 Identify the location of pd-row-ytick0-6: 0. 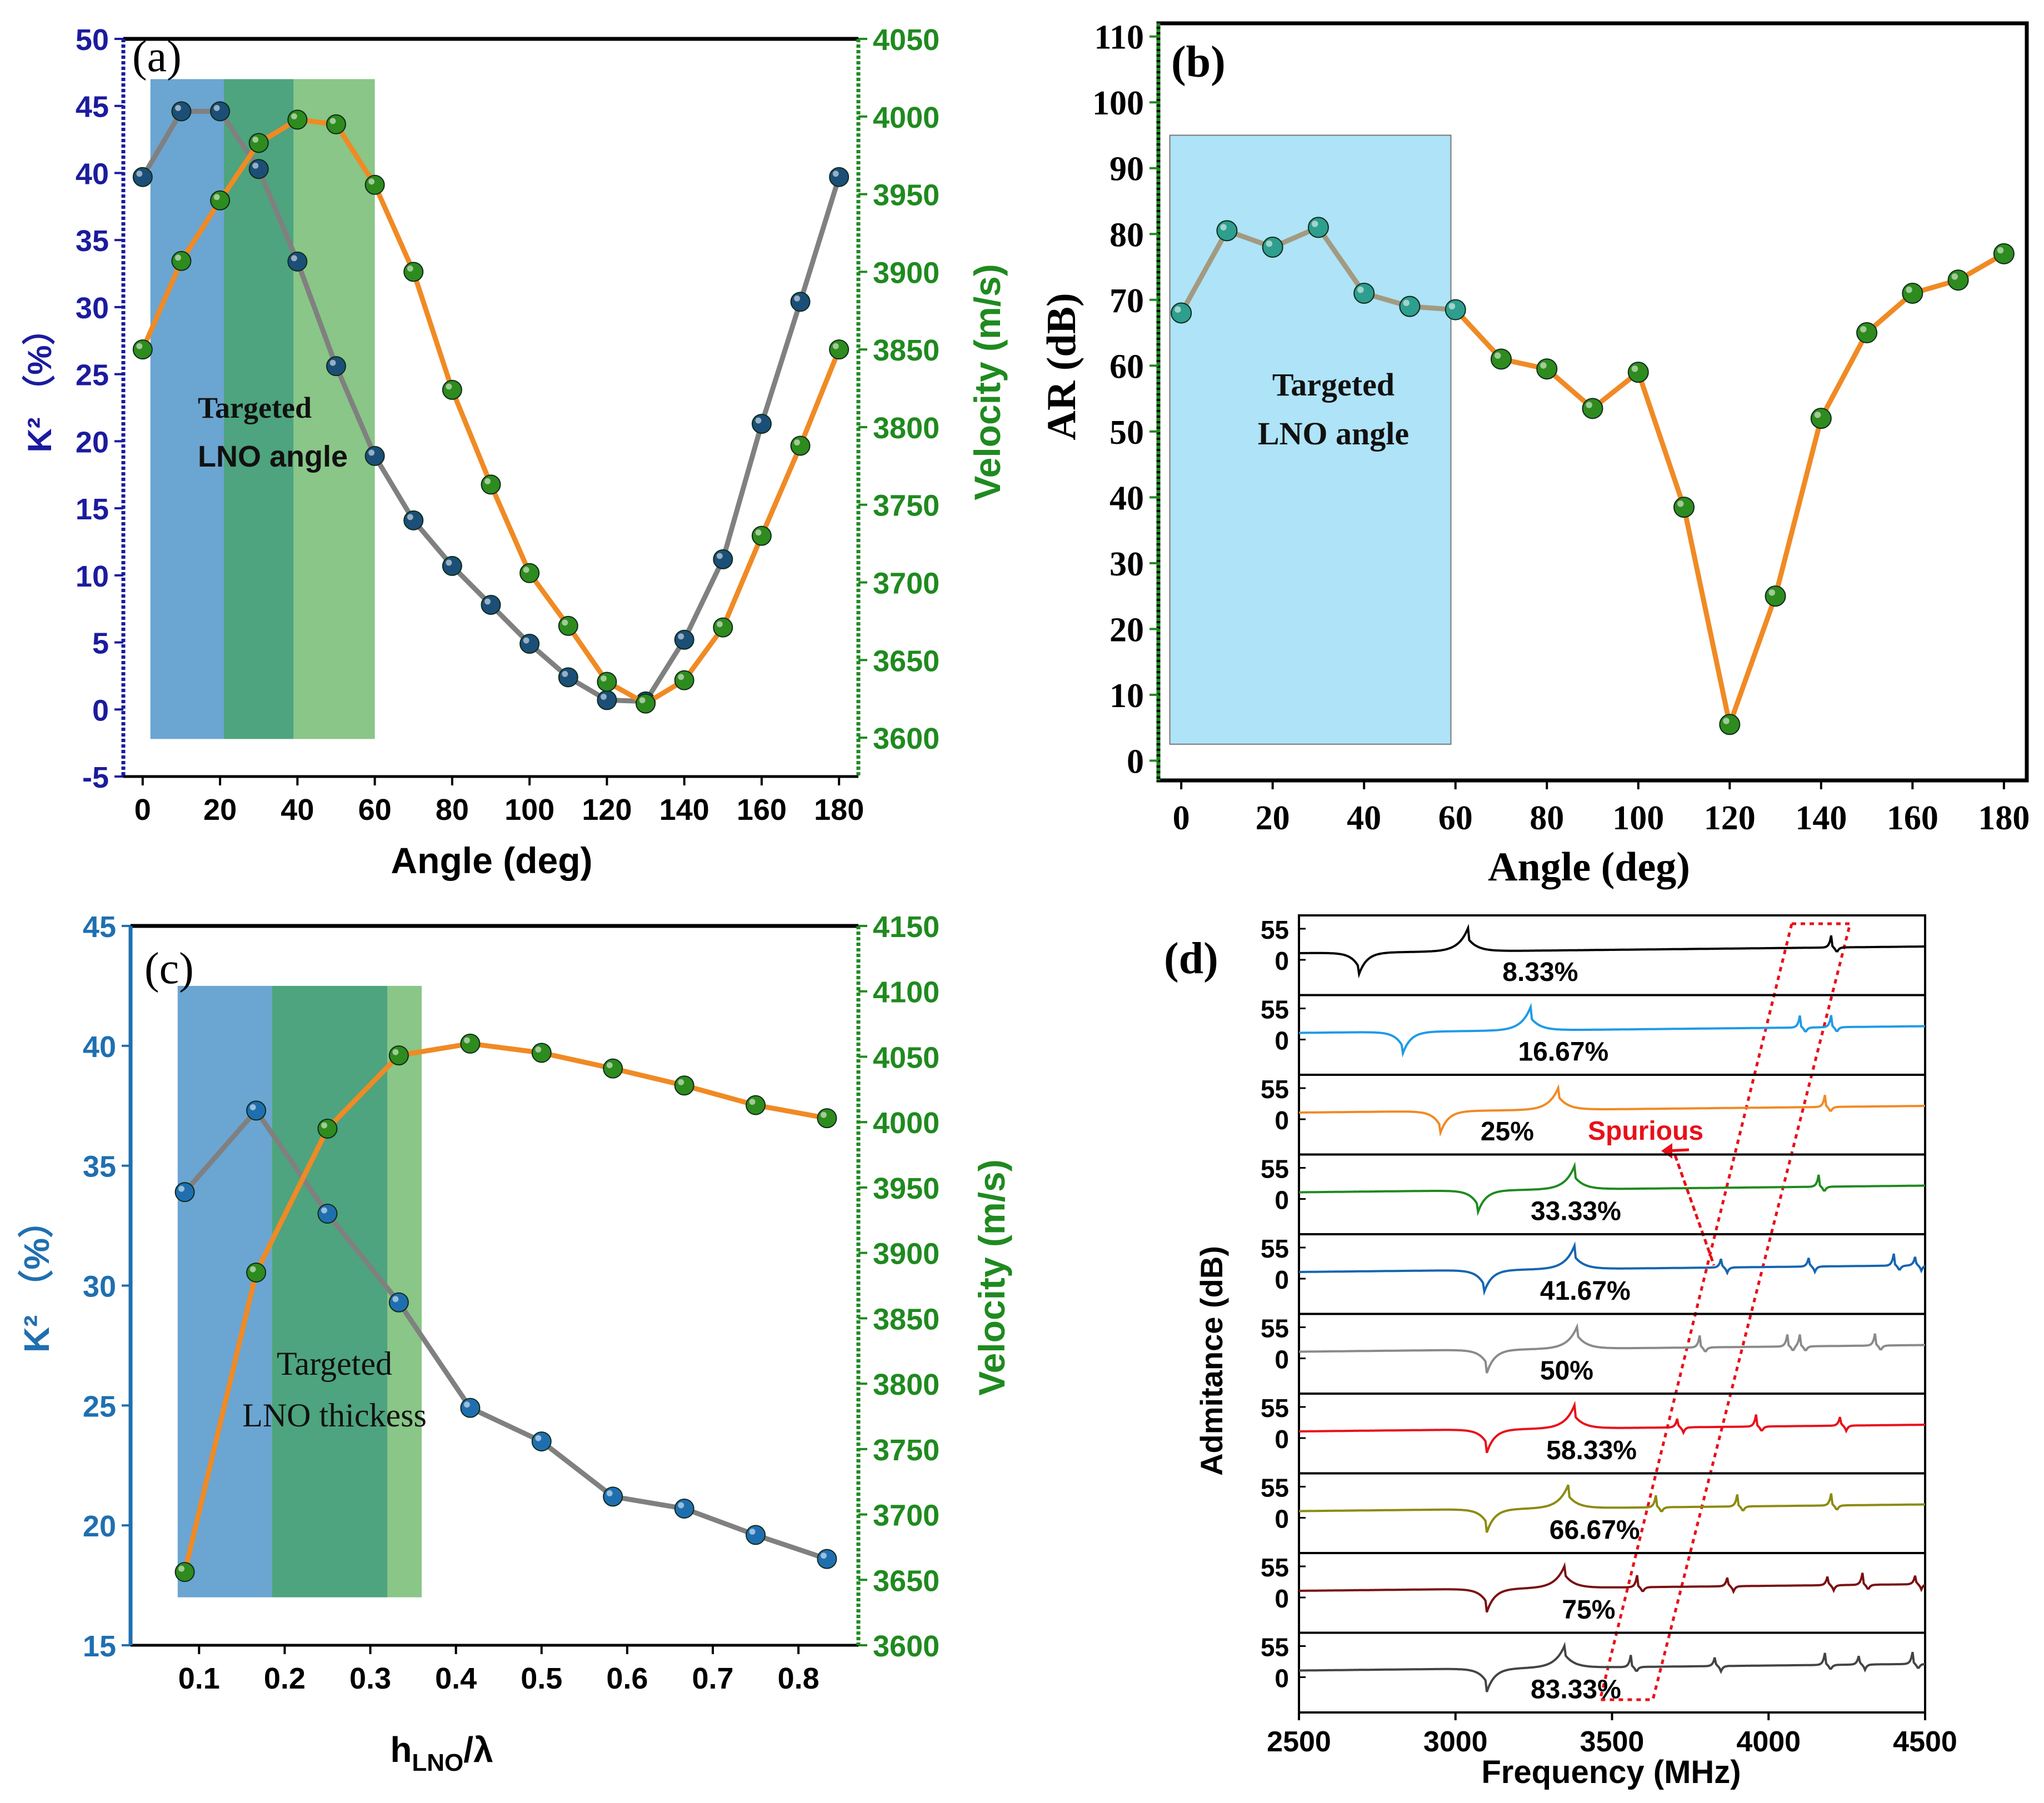
(1282, 1439).